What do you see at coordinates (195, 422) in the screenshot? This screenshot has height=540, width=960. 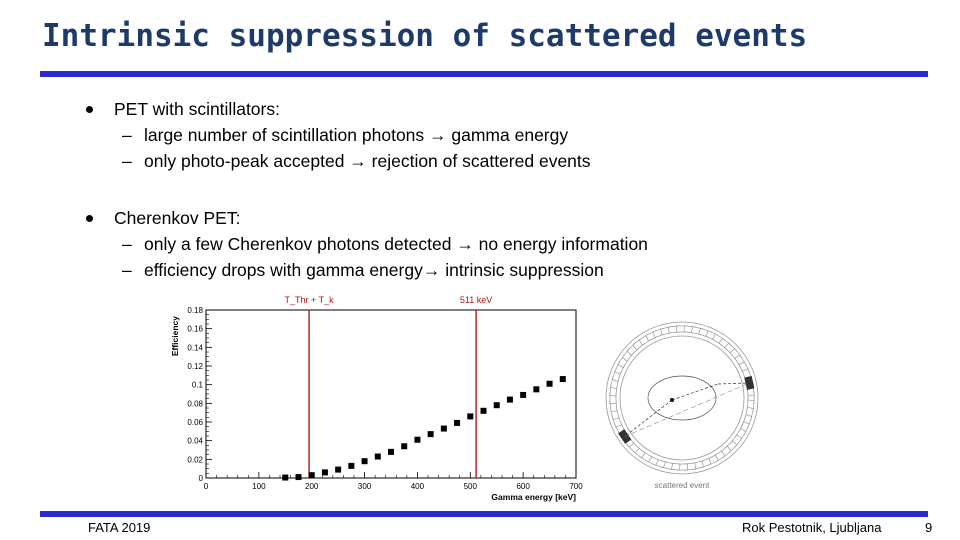 I see `y-tick-label: 0.06` at bounding box center [195, 422].